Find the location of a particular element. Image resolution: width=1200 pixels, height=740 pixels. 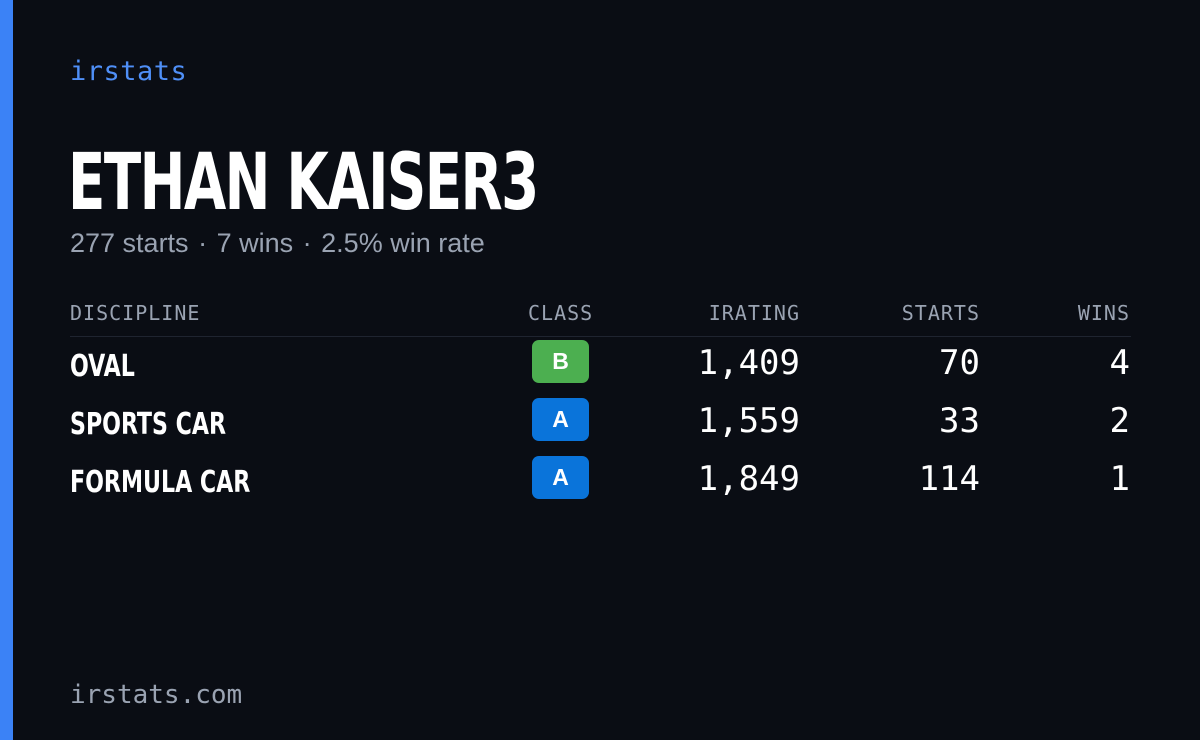

summary-win-rate: 2.5% win rate is located at coordinates (403, 243).